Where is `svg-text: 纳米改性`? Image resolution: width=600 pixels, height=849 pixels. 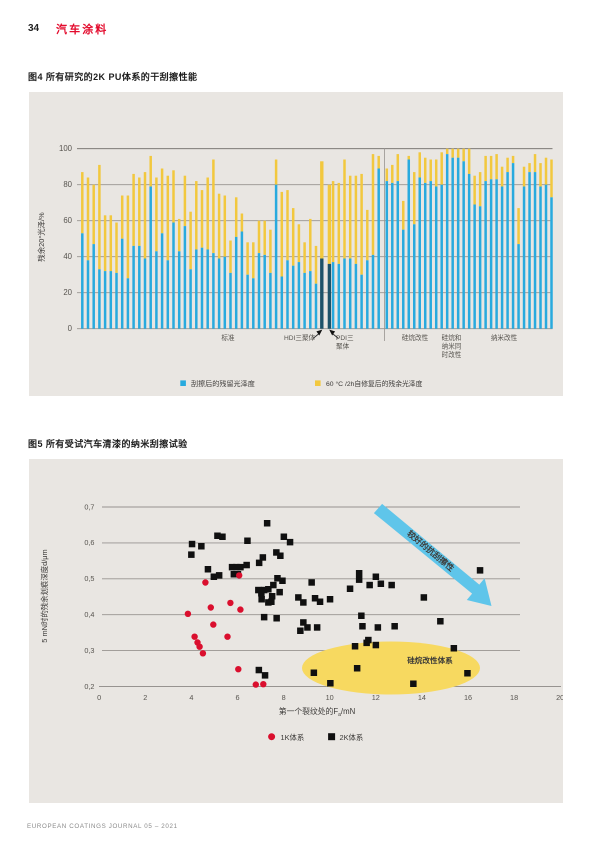 svg-text: 纳米改性 is located at coordinates (504, 337).